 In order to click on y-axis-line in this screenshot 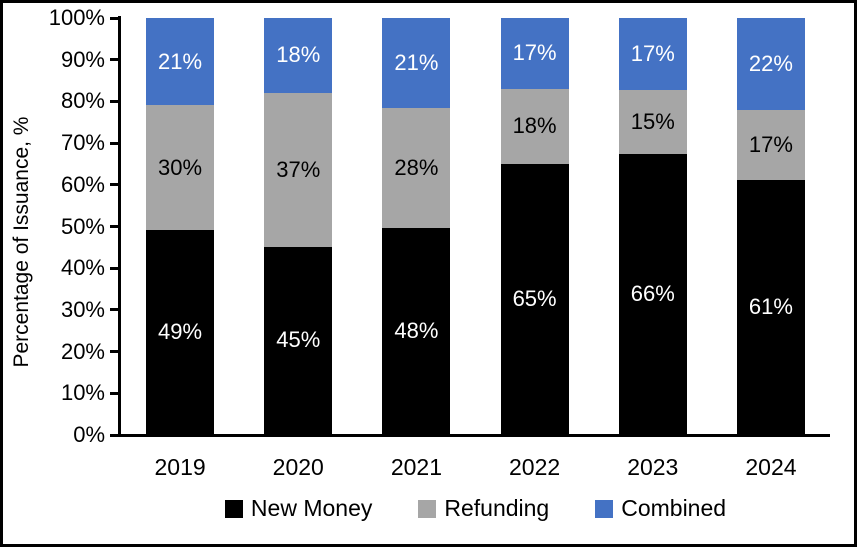, I will do `click(119, 226)`.